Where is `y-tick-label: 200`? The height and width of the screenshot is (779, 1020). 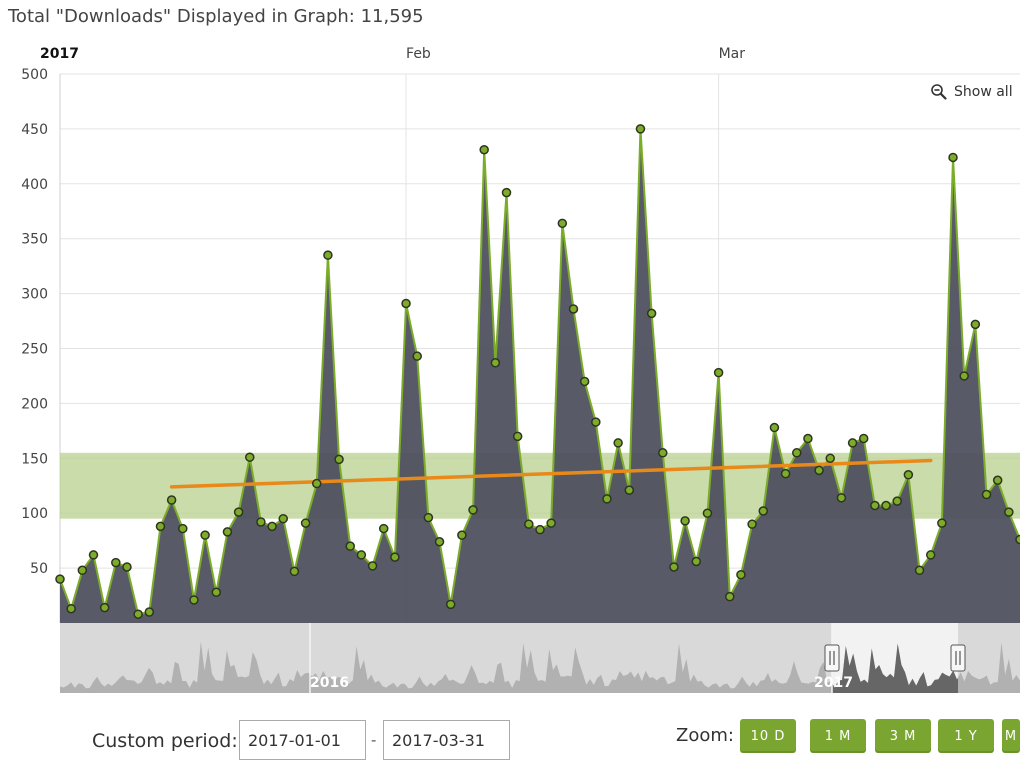 y-tick-label: 200 is located at coordinates (34, 404).